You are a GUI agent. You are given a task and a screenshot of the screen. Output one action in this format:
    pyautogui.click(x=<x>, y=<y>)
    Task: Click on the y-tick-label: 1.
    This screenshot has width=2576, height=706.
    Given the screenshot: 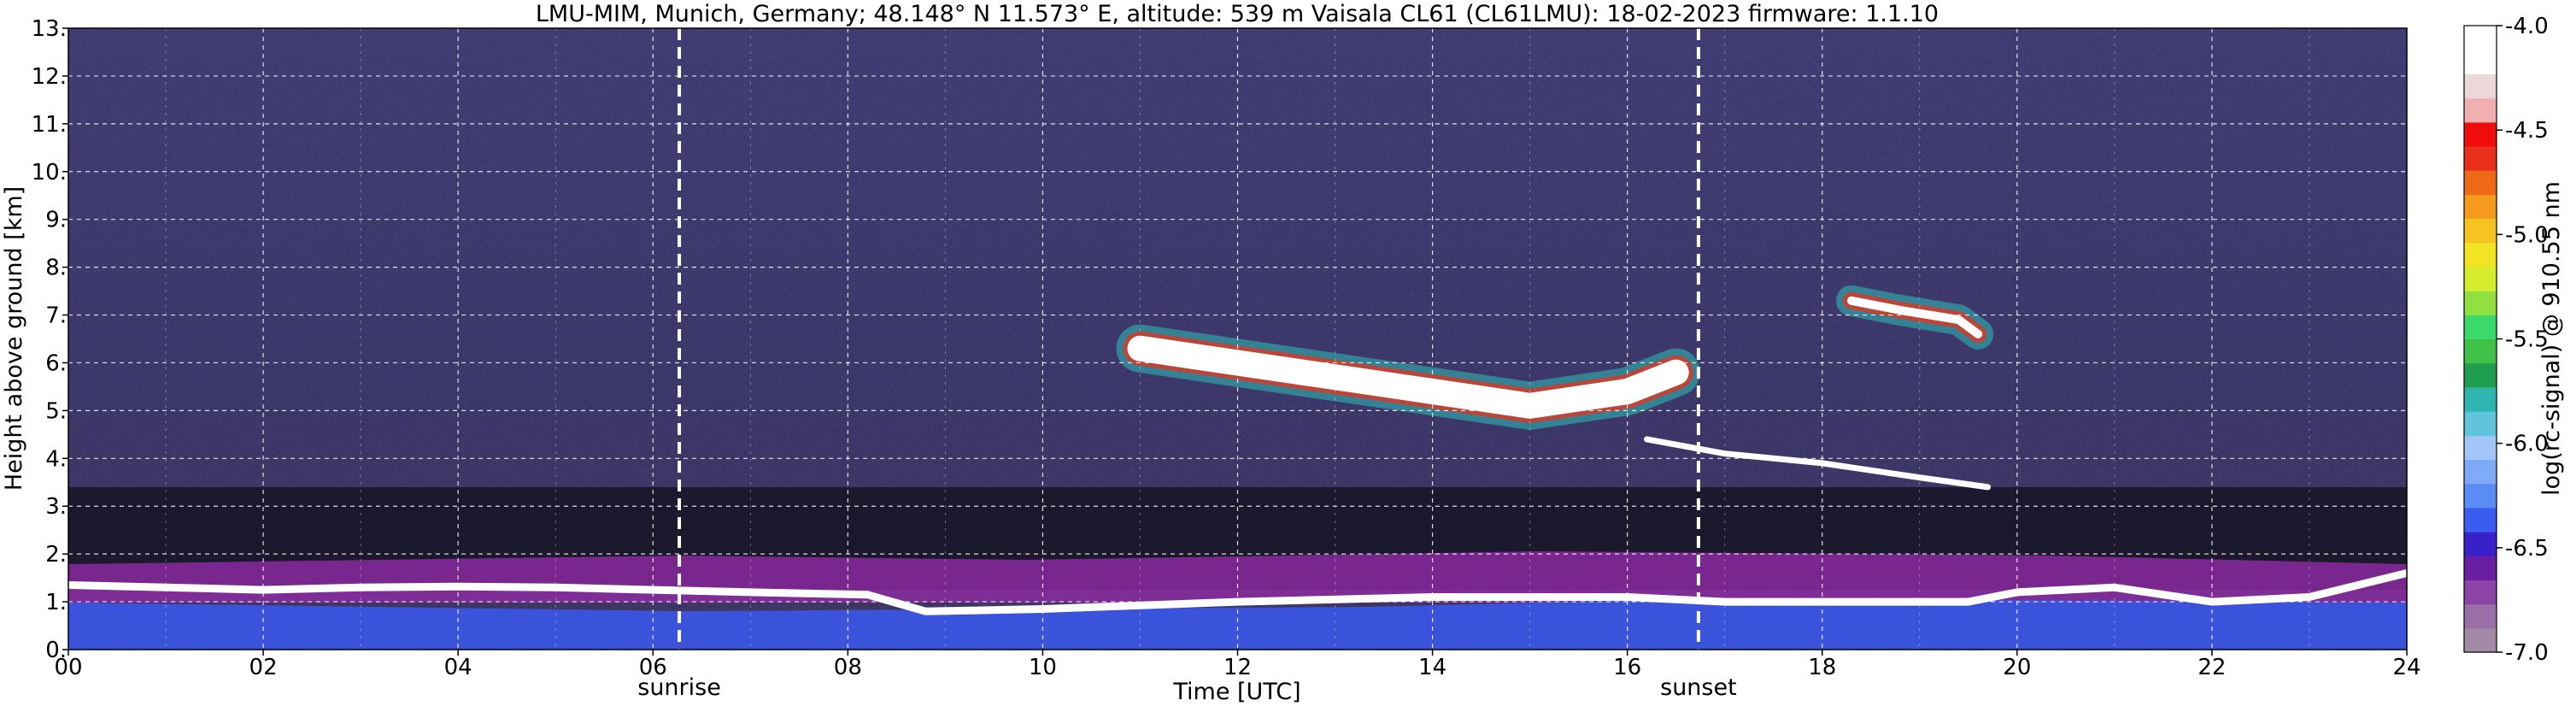 What is the action you would take?
    pyautogui.click(x=56, y=602)
    